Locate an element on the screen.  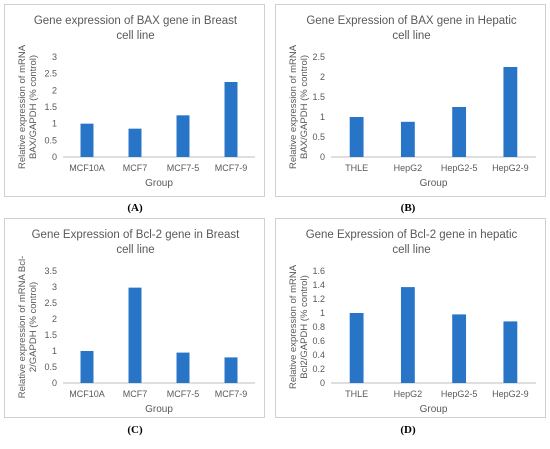
chart-b-category-label: HepG2 is located at coordinates (408, 168).